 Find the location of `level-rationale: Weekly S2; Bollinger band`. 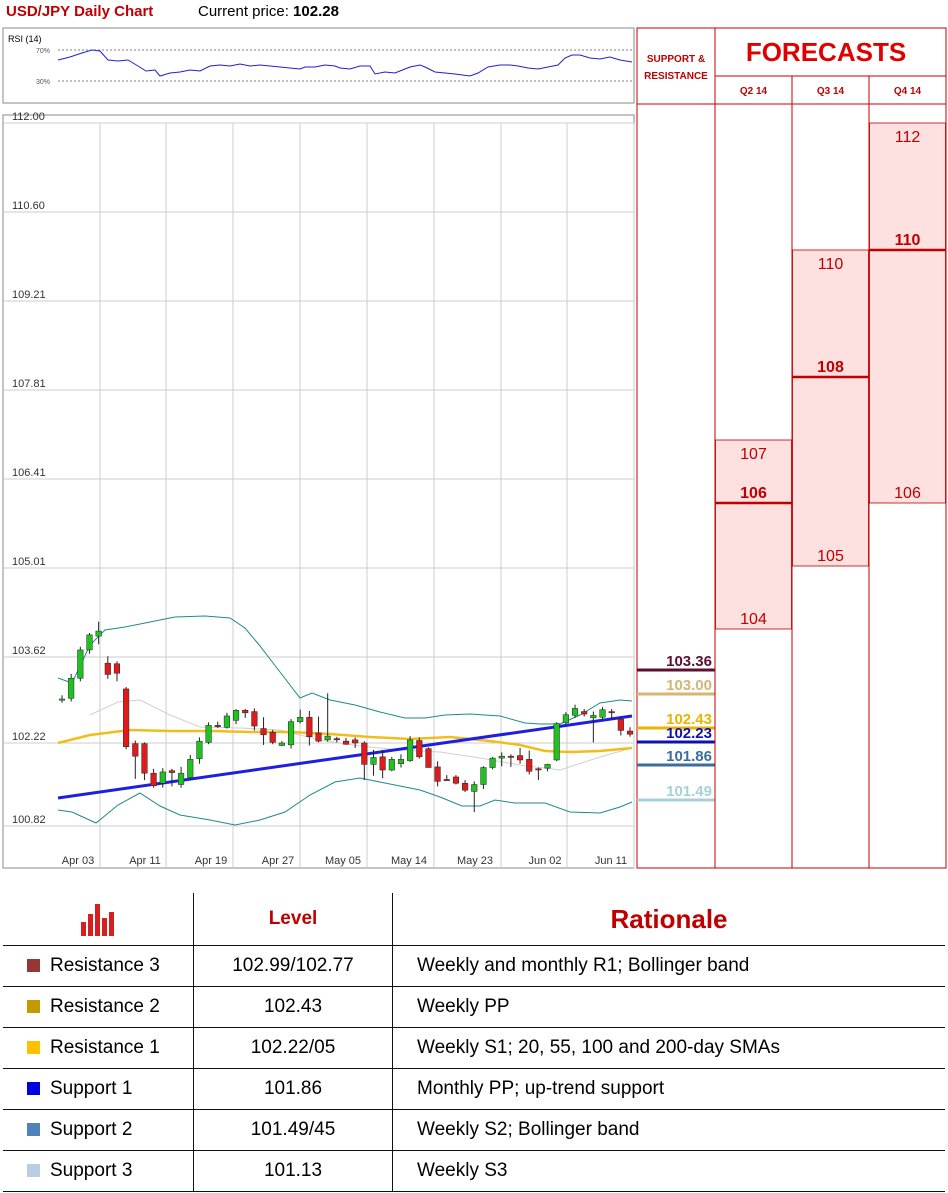

level-rationale: Weekly S2; Bollinger band is located at coordinates (668, 1130).